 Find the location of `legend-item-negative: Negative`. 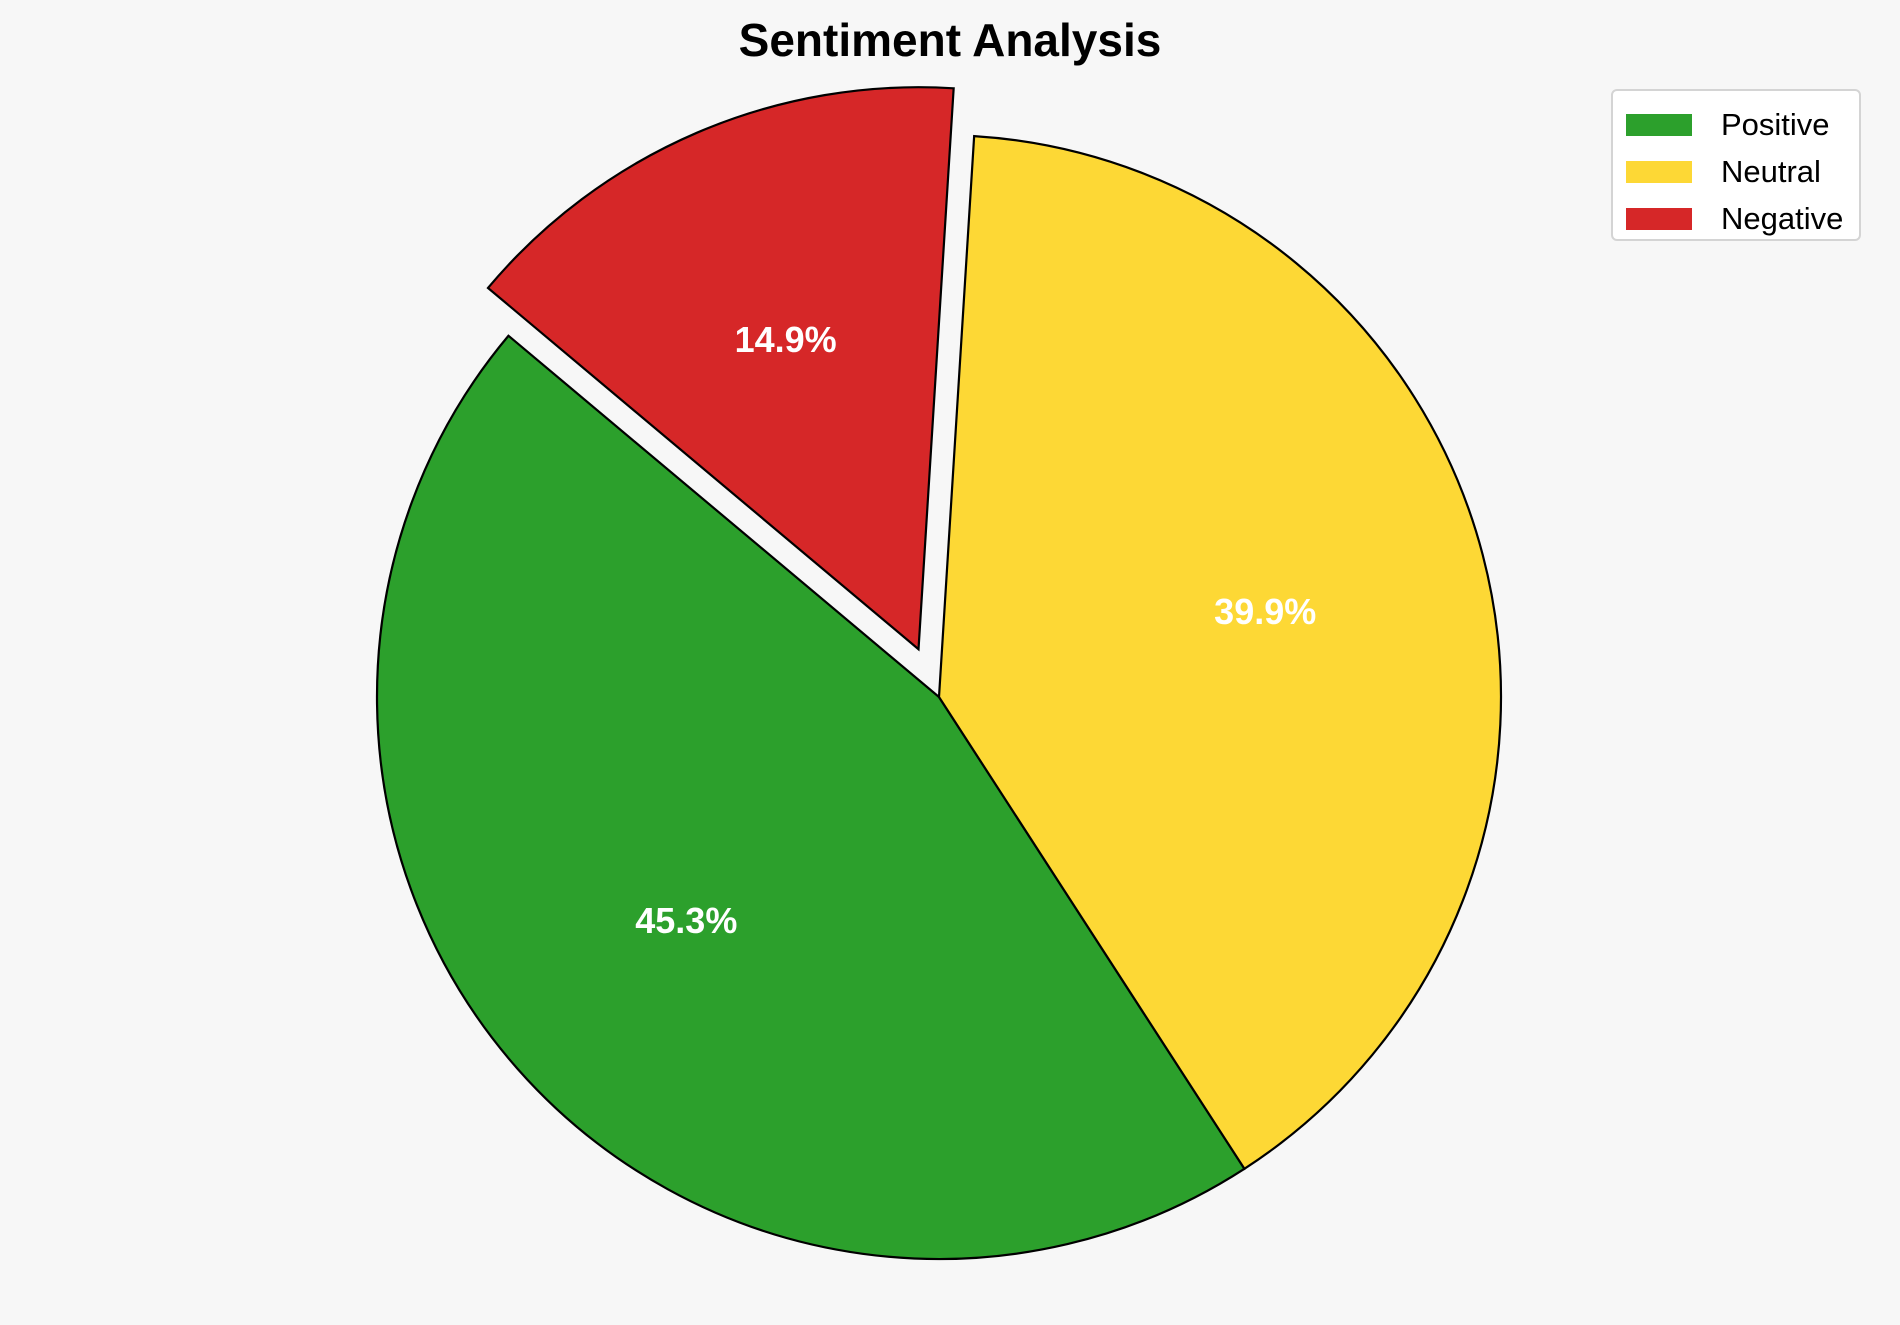

legend-item-negative: Negative is located at coordinates (1736, 218).